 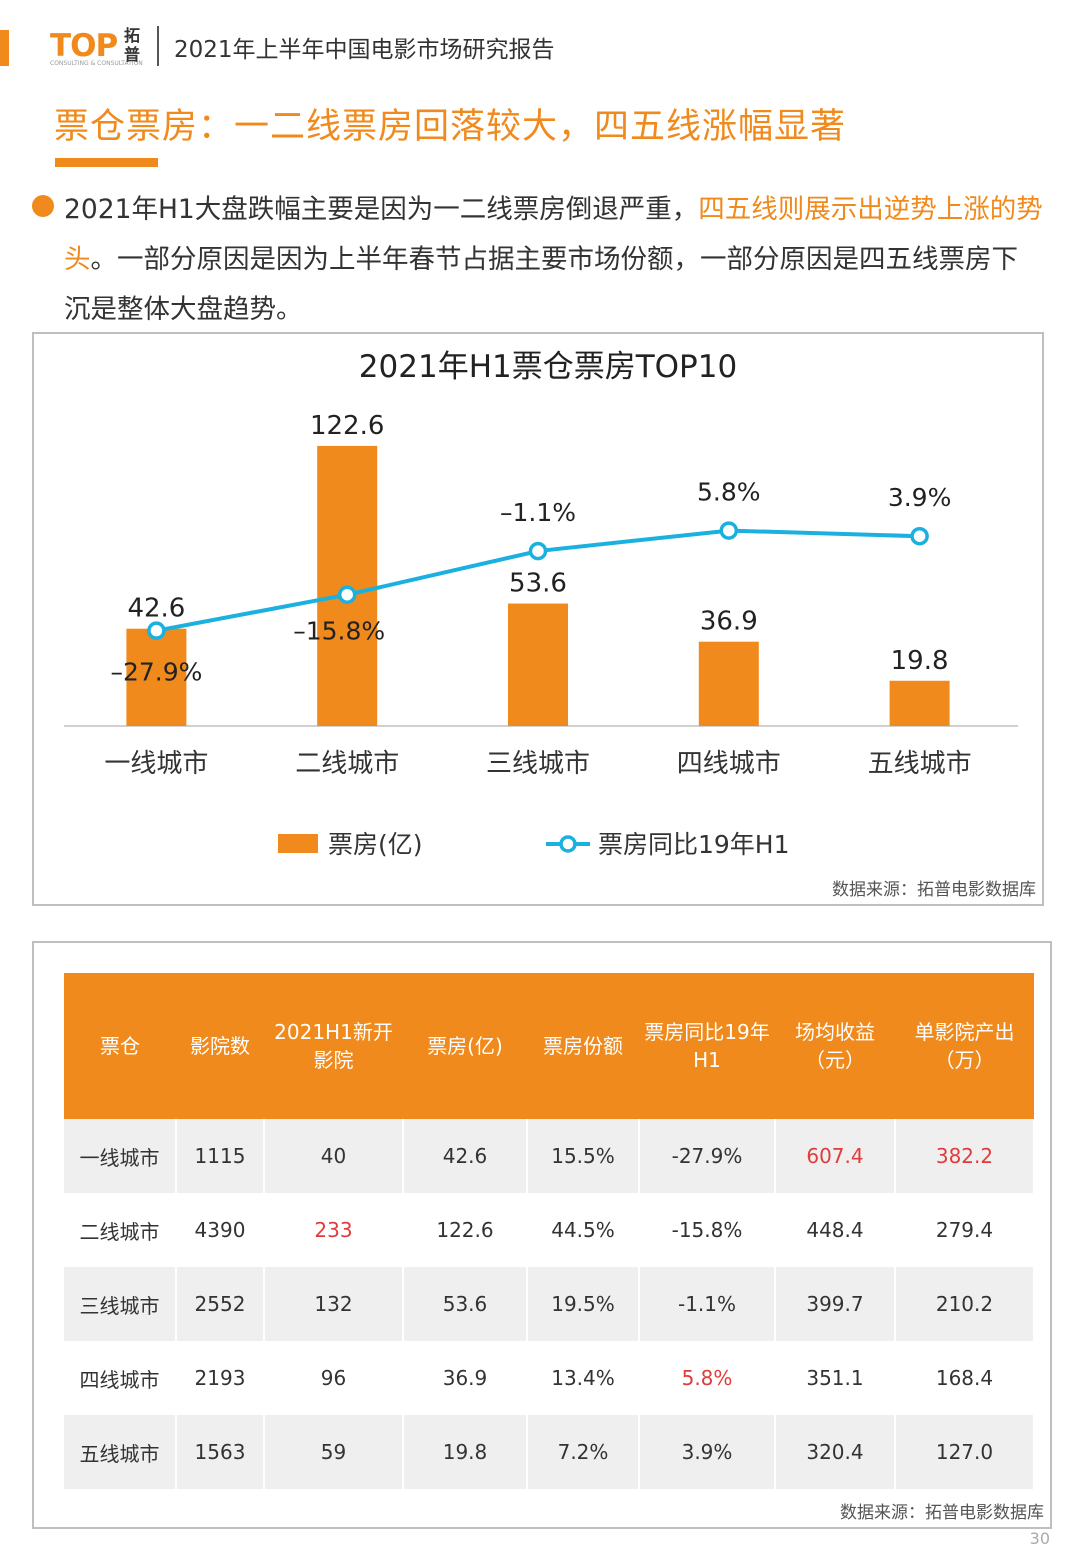 I want to click on chart-title: 2021年H1票仓票房TOP10, so click(x=548, y=367).